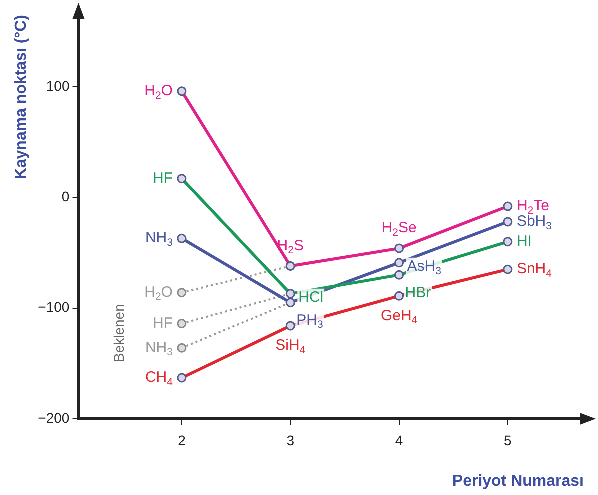 The image size is (598, 495). I want to click on x-tick-label: 2, so click(182, 440).